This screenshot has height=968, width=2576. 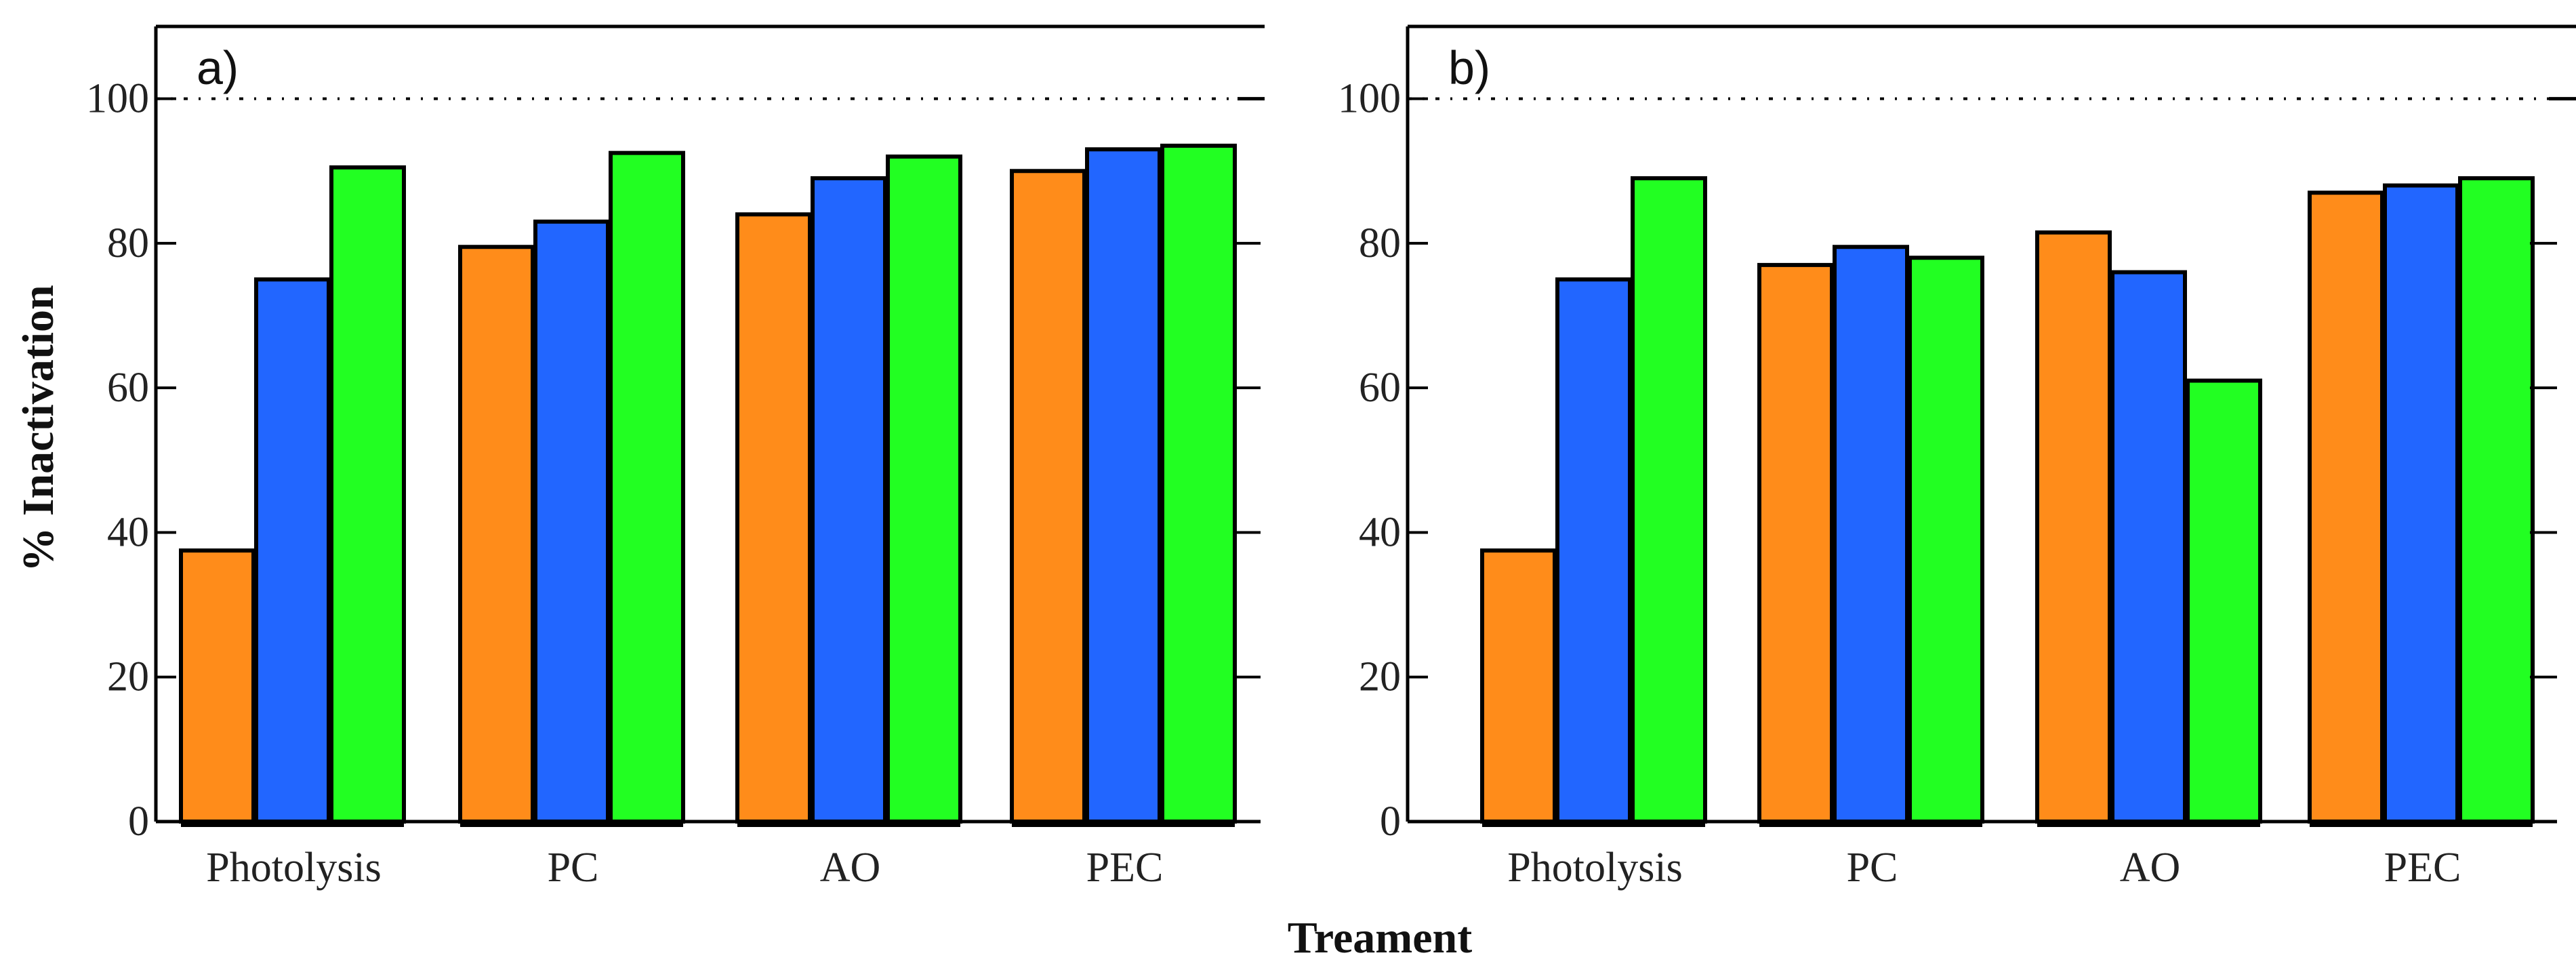 What do you see at coordinates (39, 429) in the screenshot?
I see `y-axis-label: % Inactivation` at bounding box center [39, 429].